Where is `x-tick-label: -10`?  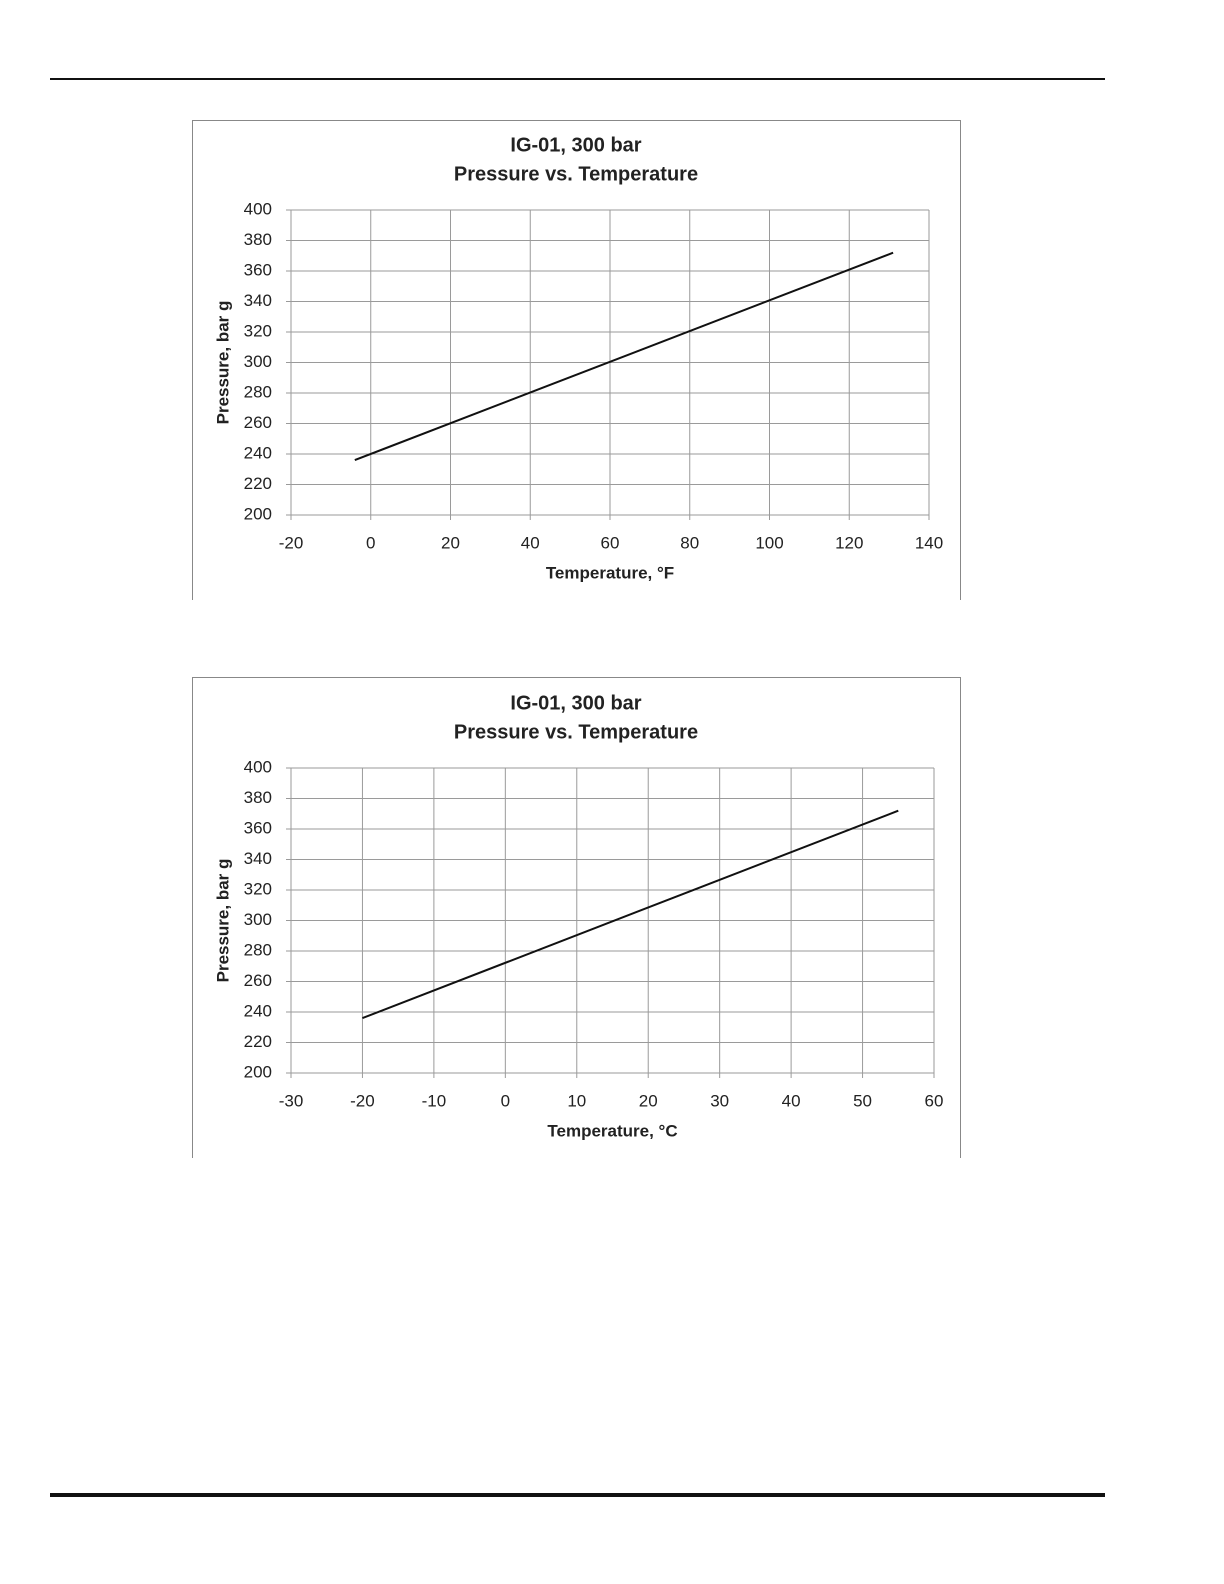 x-tick-label: -10 is located at coordinates (434, 1100).